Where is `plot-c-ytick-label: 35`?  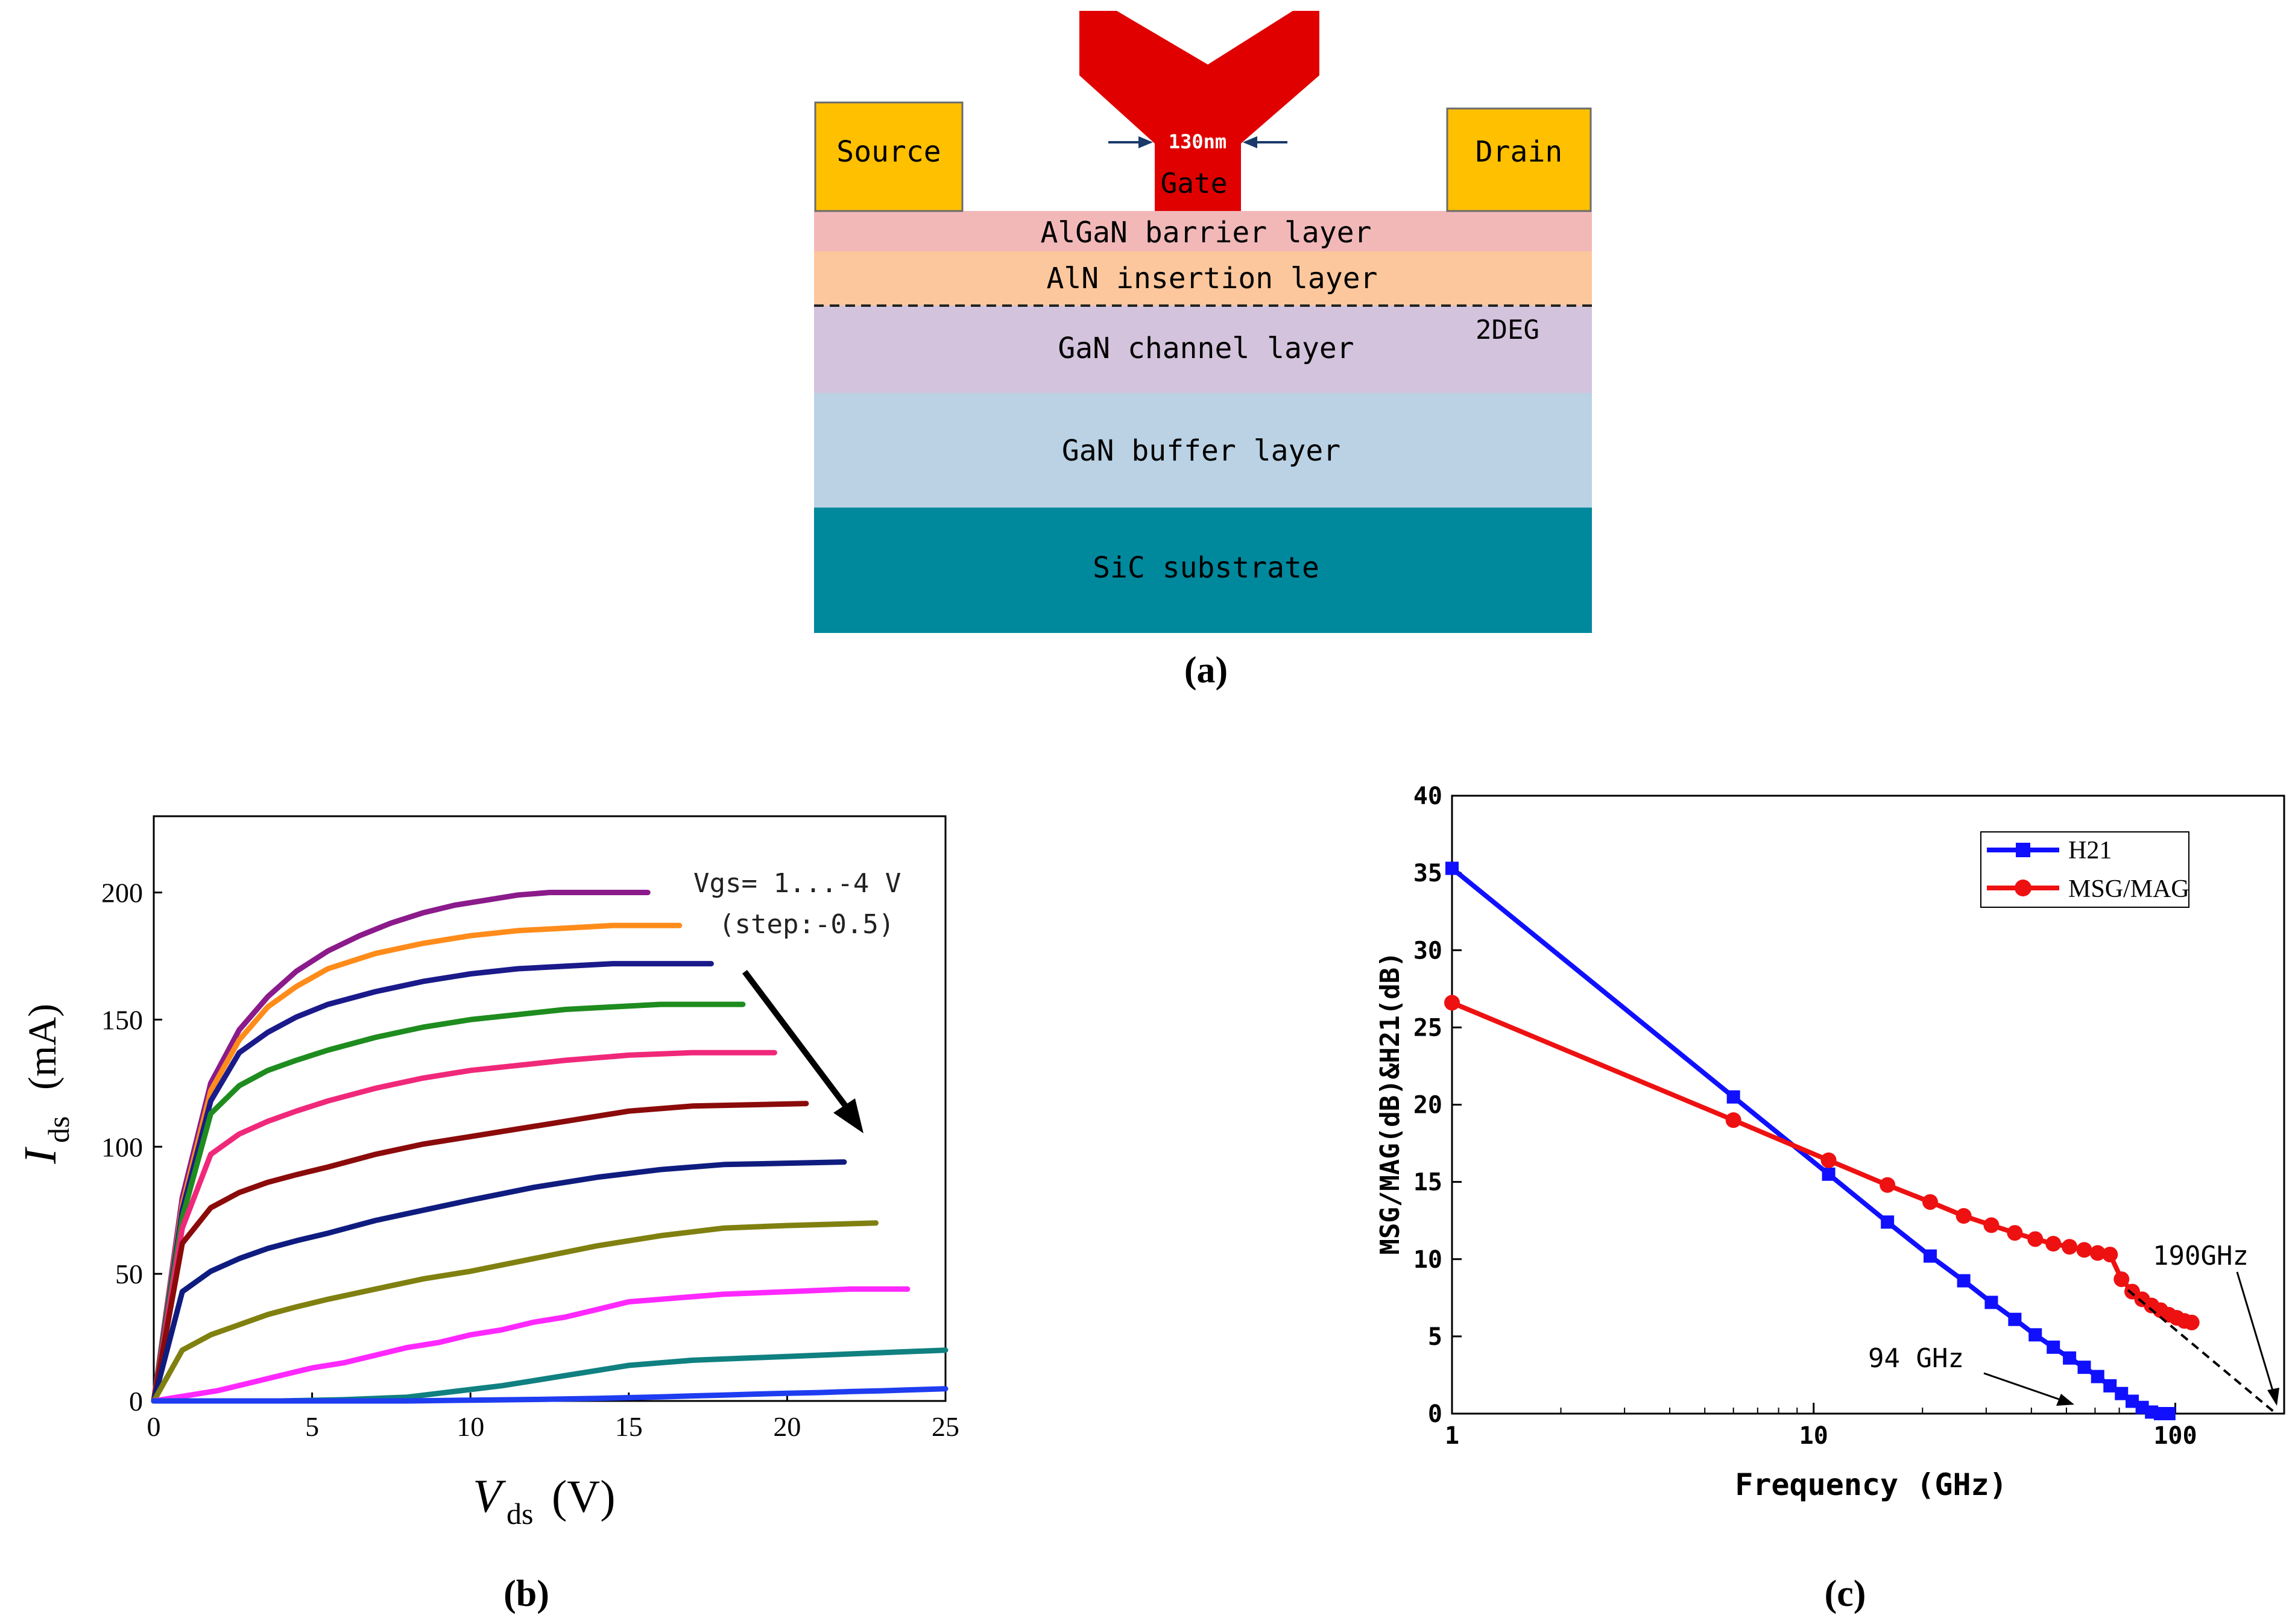
plot-c-ytick-label: 35 is located at coordinates (1427, 874).